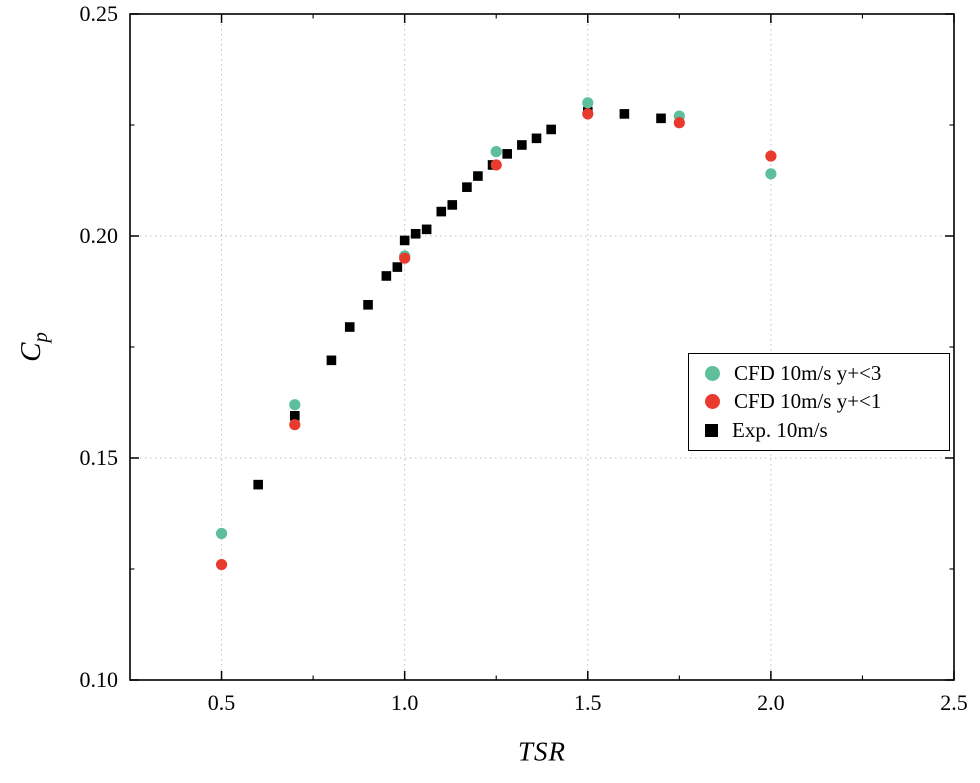 The width and height of the screenshot is (980, 783). Describe the element at coordinates (712, 373) in the screenshot. I see `legend-marker-cfd-yplus3-icon` at that location.